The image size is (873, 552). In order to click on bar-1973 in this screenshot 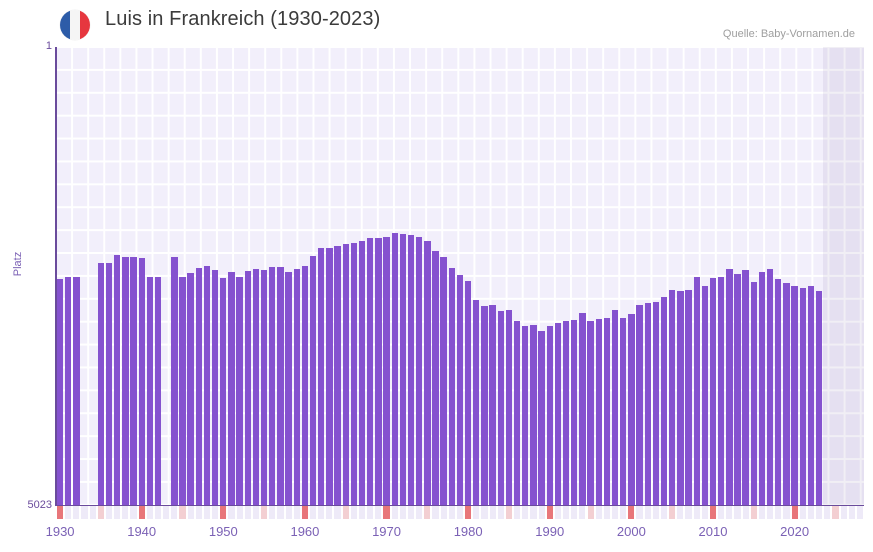, I will do `click(411, 369)`.